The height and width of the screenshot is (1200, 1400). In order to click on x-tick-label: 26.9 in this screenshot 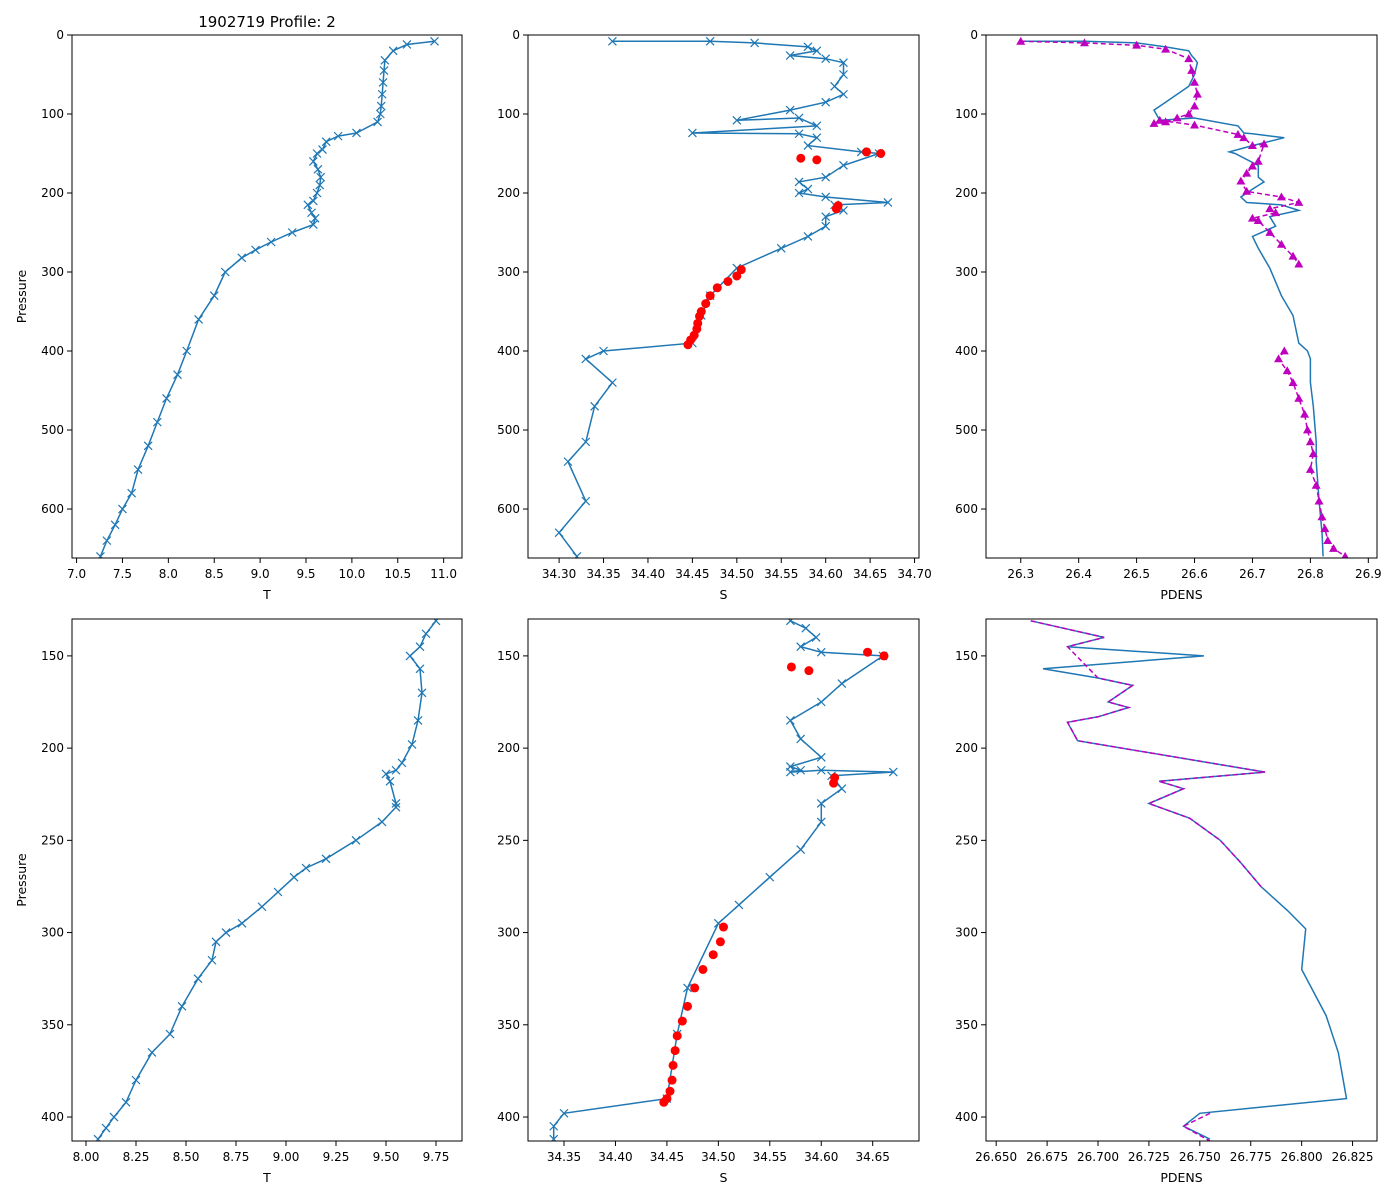, I will do `click(1368, 574)`.